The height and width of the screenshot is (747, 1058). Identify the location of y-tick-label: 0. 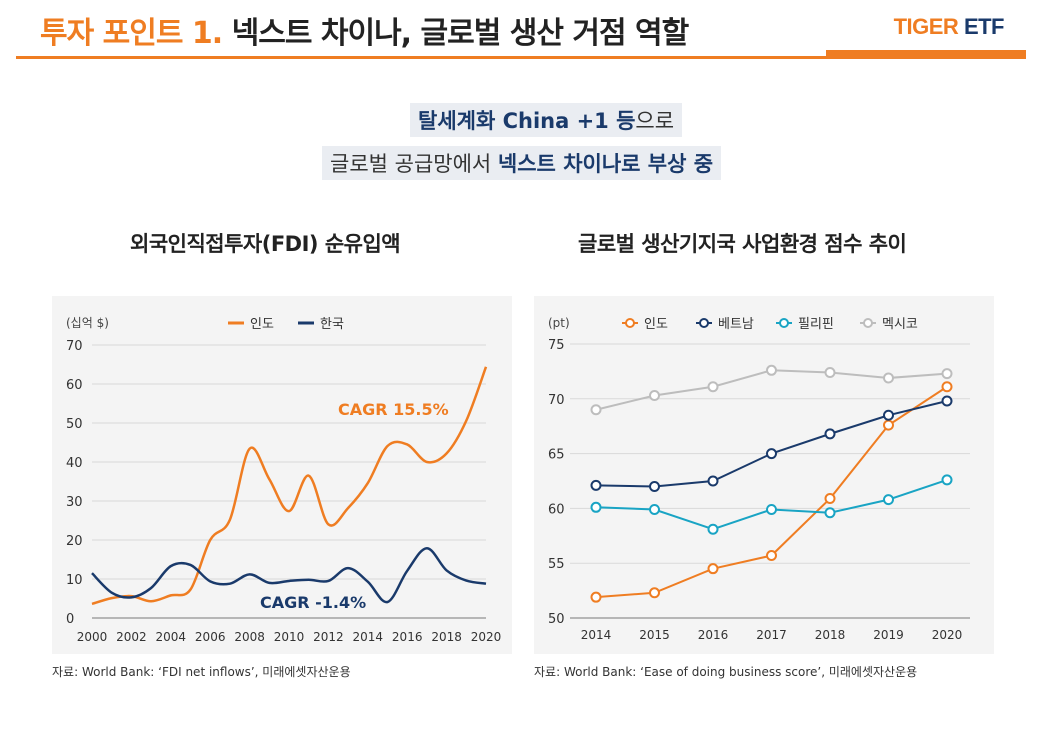
(70, 619).